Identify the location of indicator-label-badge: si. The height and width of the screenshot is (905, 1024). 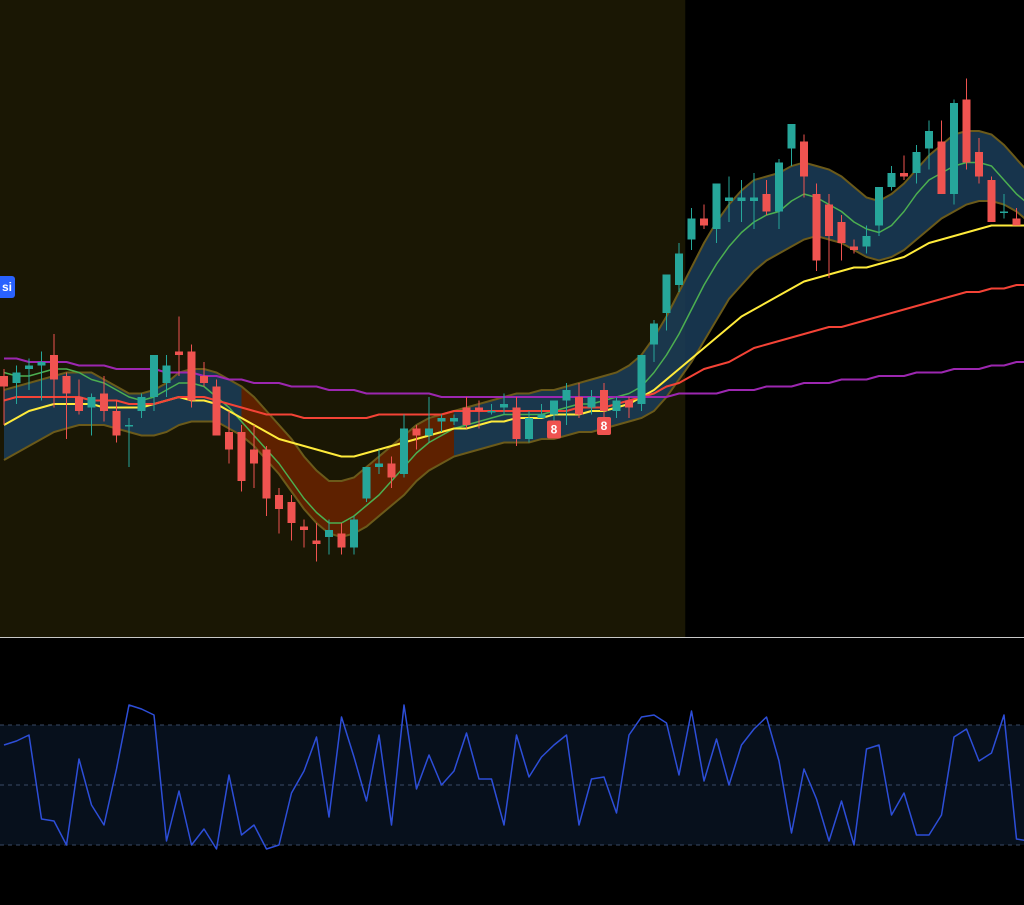
(7, 287).